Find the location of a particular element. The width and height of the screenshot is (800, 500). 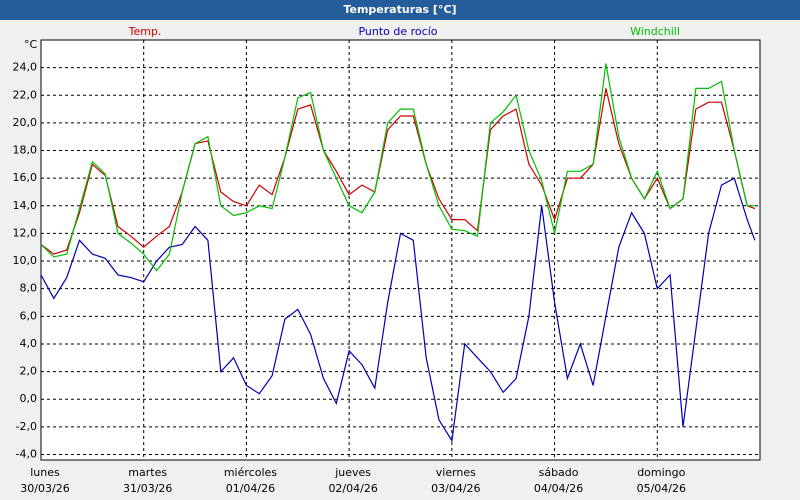

y-tick-label: 12,0 is located at coordinates (25, 232).